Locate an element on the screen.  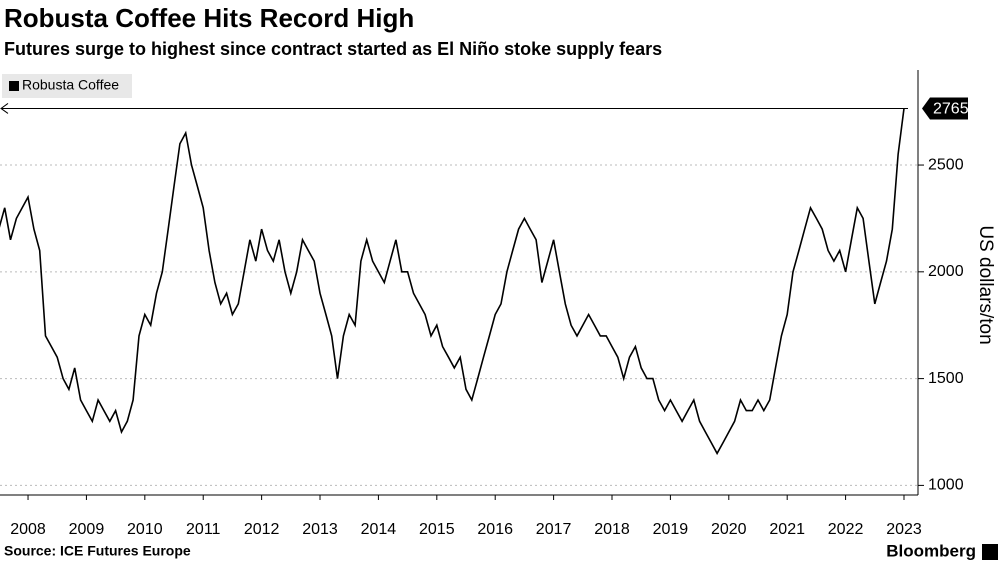
x-tick-label: 2016 is located at coordinates (495, 529).